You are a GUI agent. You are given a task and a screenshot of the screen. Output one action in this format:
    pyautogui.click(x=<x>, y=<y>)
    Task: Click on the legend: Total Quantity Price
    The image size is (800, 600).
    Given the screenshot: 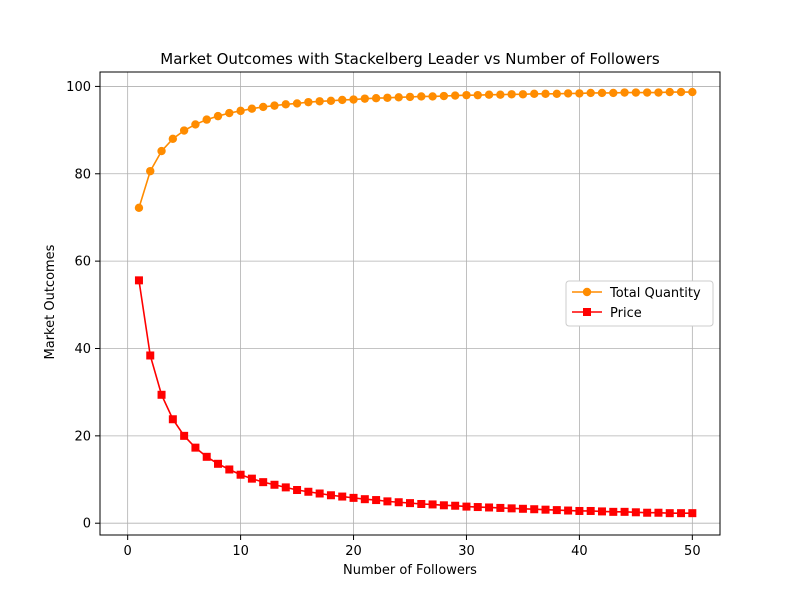 What is the action you would take?
    pyautogui.click(x=639, y=303)
    